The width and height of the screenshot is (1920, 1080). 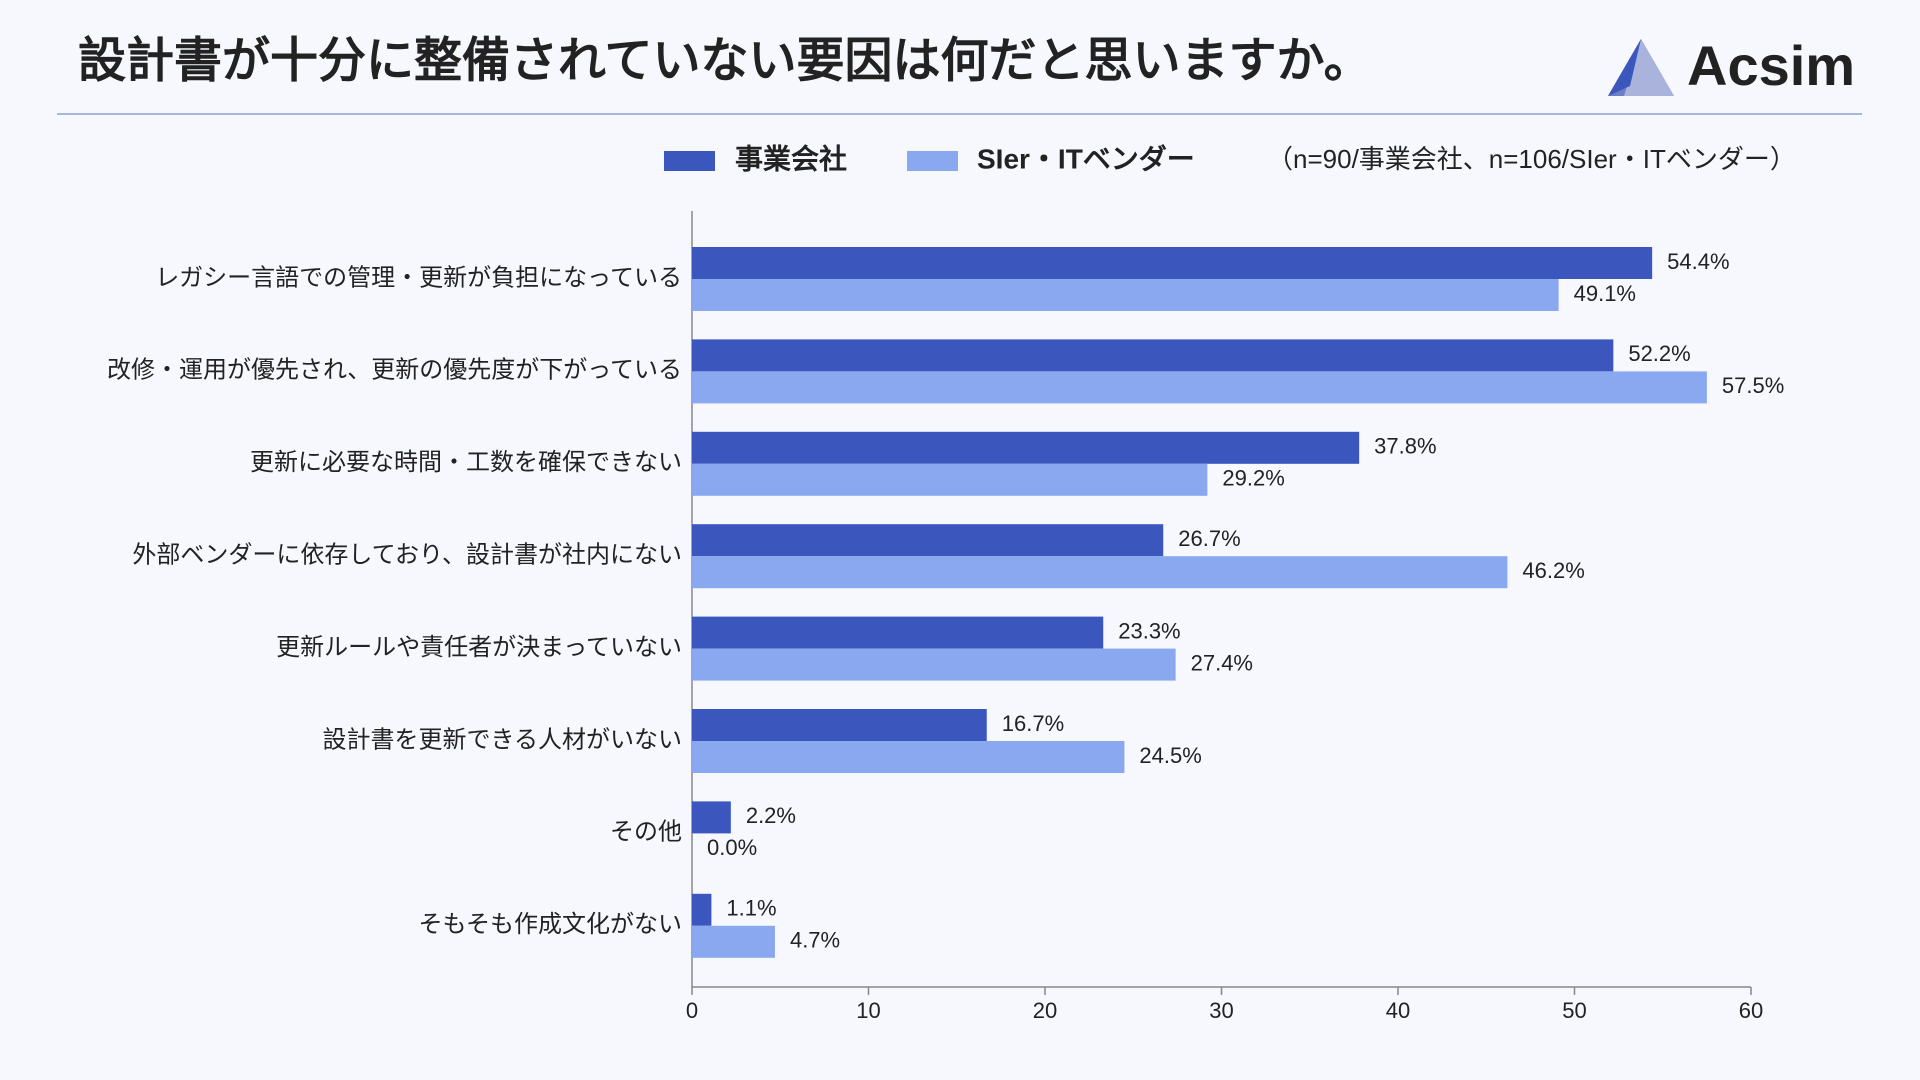 What do you see at coordinates (407, 555) in the screenshot?
I see `y-tick-label: 外部ベンダーに依存しており、設計書が社内にない` at bounding box center [407, 555].